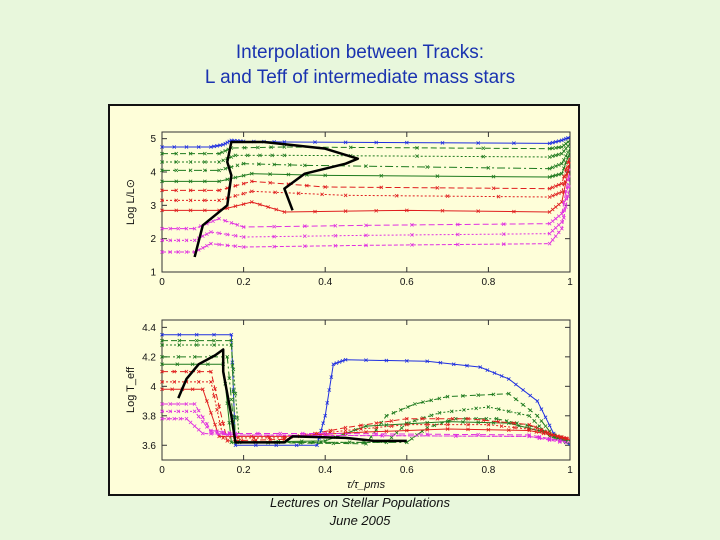  Describe the element at coordinates (570, 470) in the screenshot. I see `x-tick-label: 1` at that location.